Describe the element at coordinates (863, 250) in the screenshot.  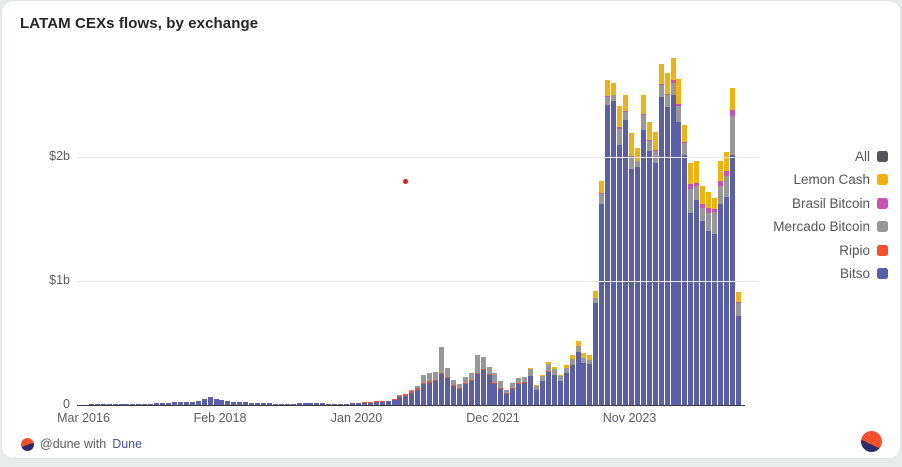
I see `legend-item-ripio: Ripio` at that location.